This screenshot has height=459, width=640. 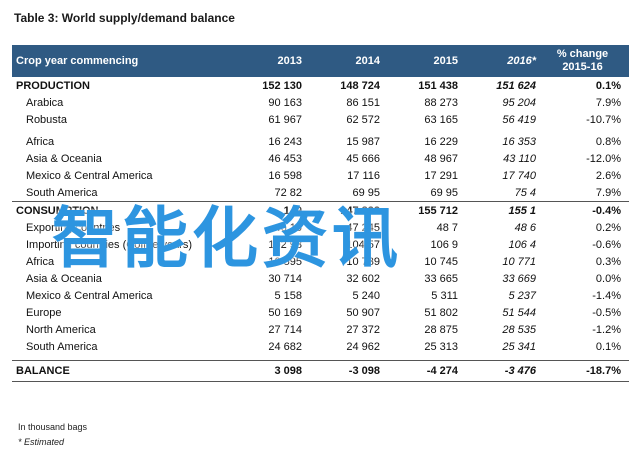 I want to click on value-cell: 50 907, so click(x=363, y=312).